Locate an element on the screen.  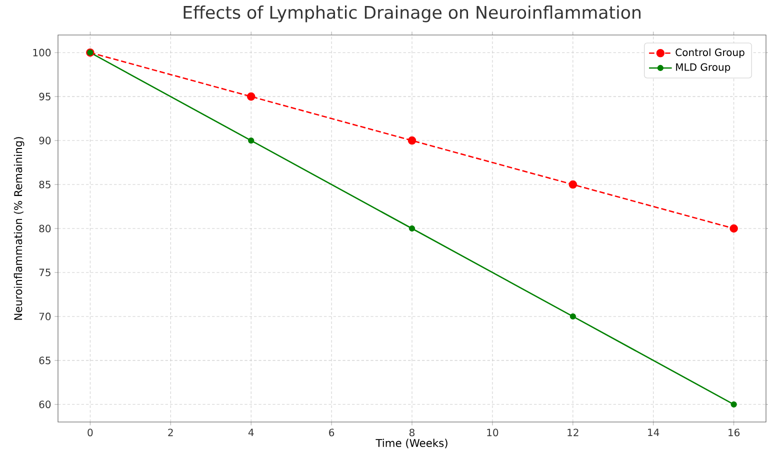
x-axis-title: Time (Weeks) is located at coordinates (412, 443).